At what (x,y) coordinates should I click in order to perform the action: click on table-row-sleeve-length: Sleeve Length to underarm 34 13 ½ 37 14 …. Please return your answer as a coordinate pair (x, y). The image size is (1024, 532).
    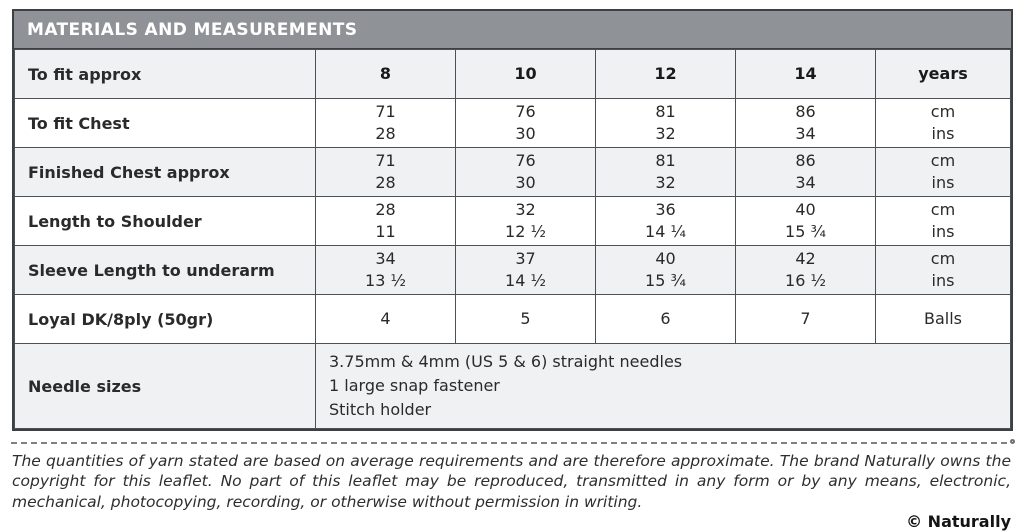
    Looking at the image, I should click on (512, 270).